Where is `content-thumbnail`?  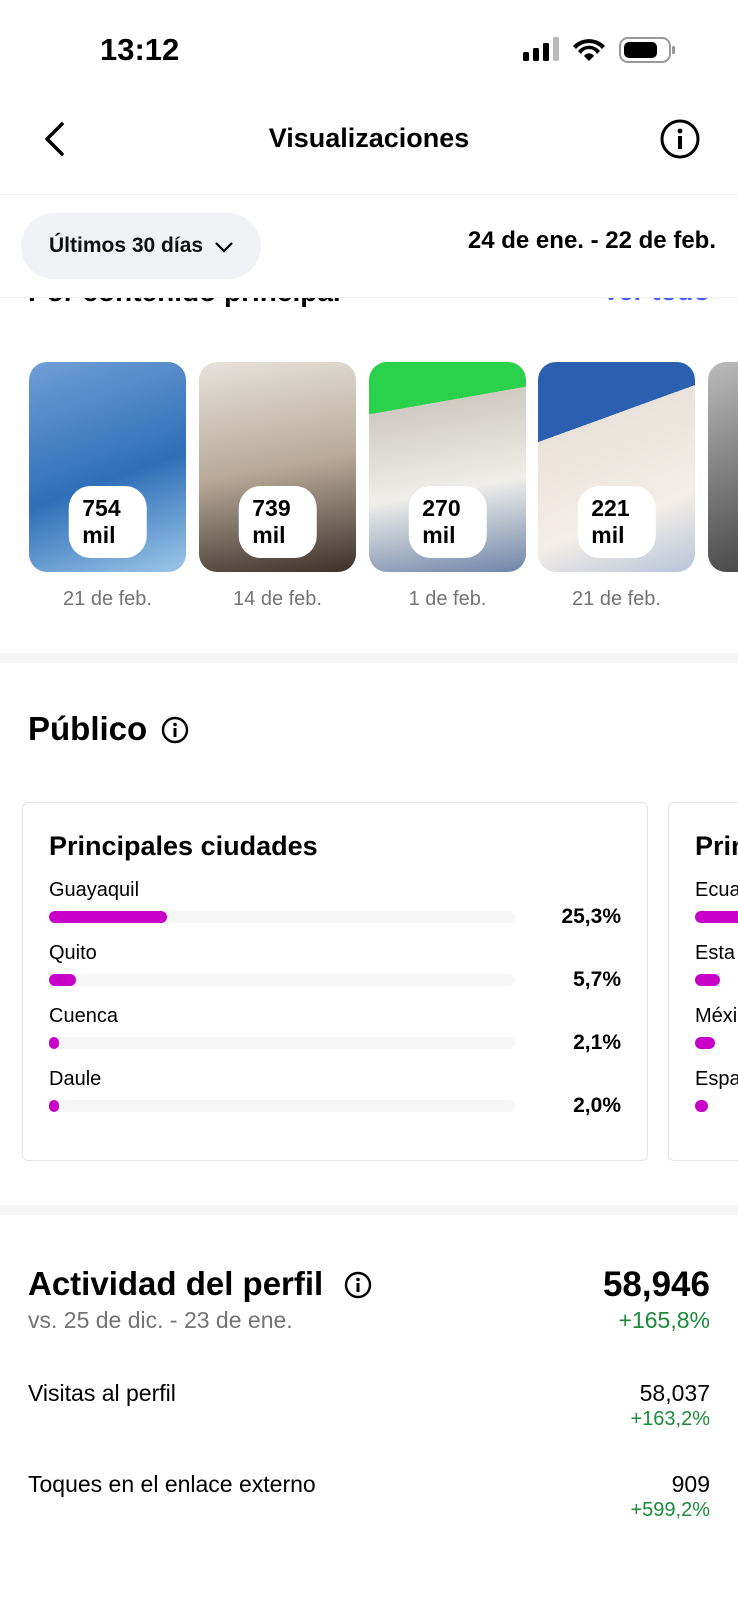
content-thumbnail is located at coordinates (723, 467).